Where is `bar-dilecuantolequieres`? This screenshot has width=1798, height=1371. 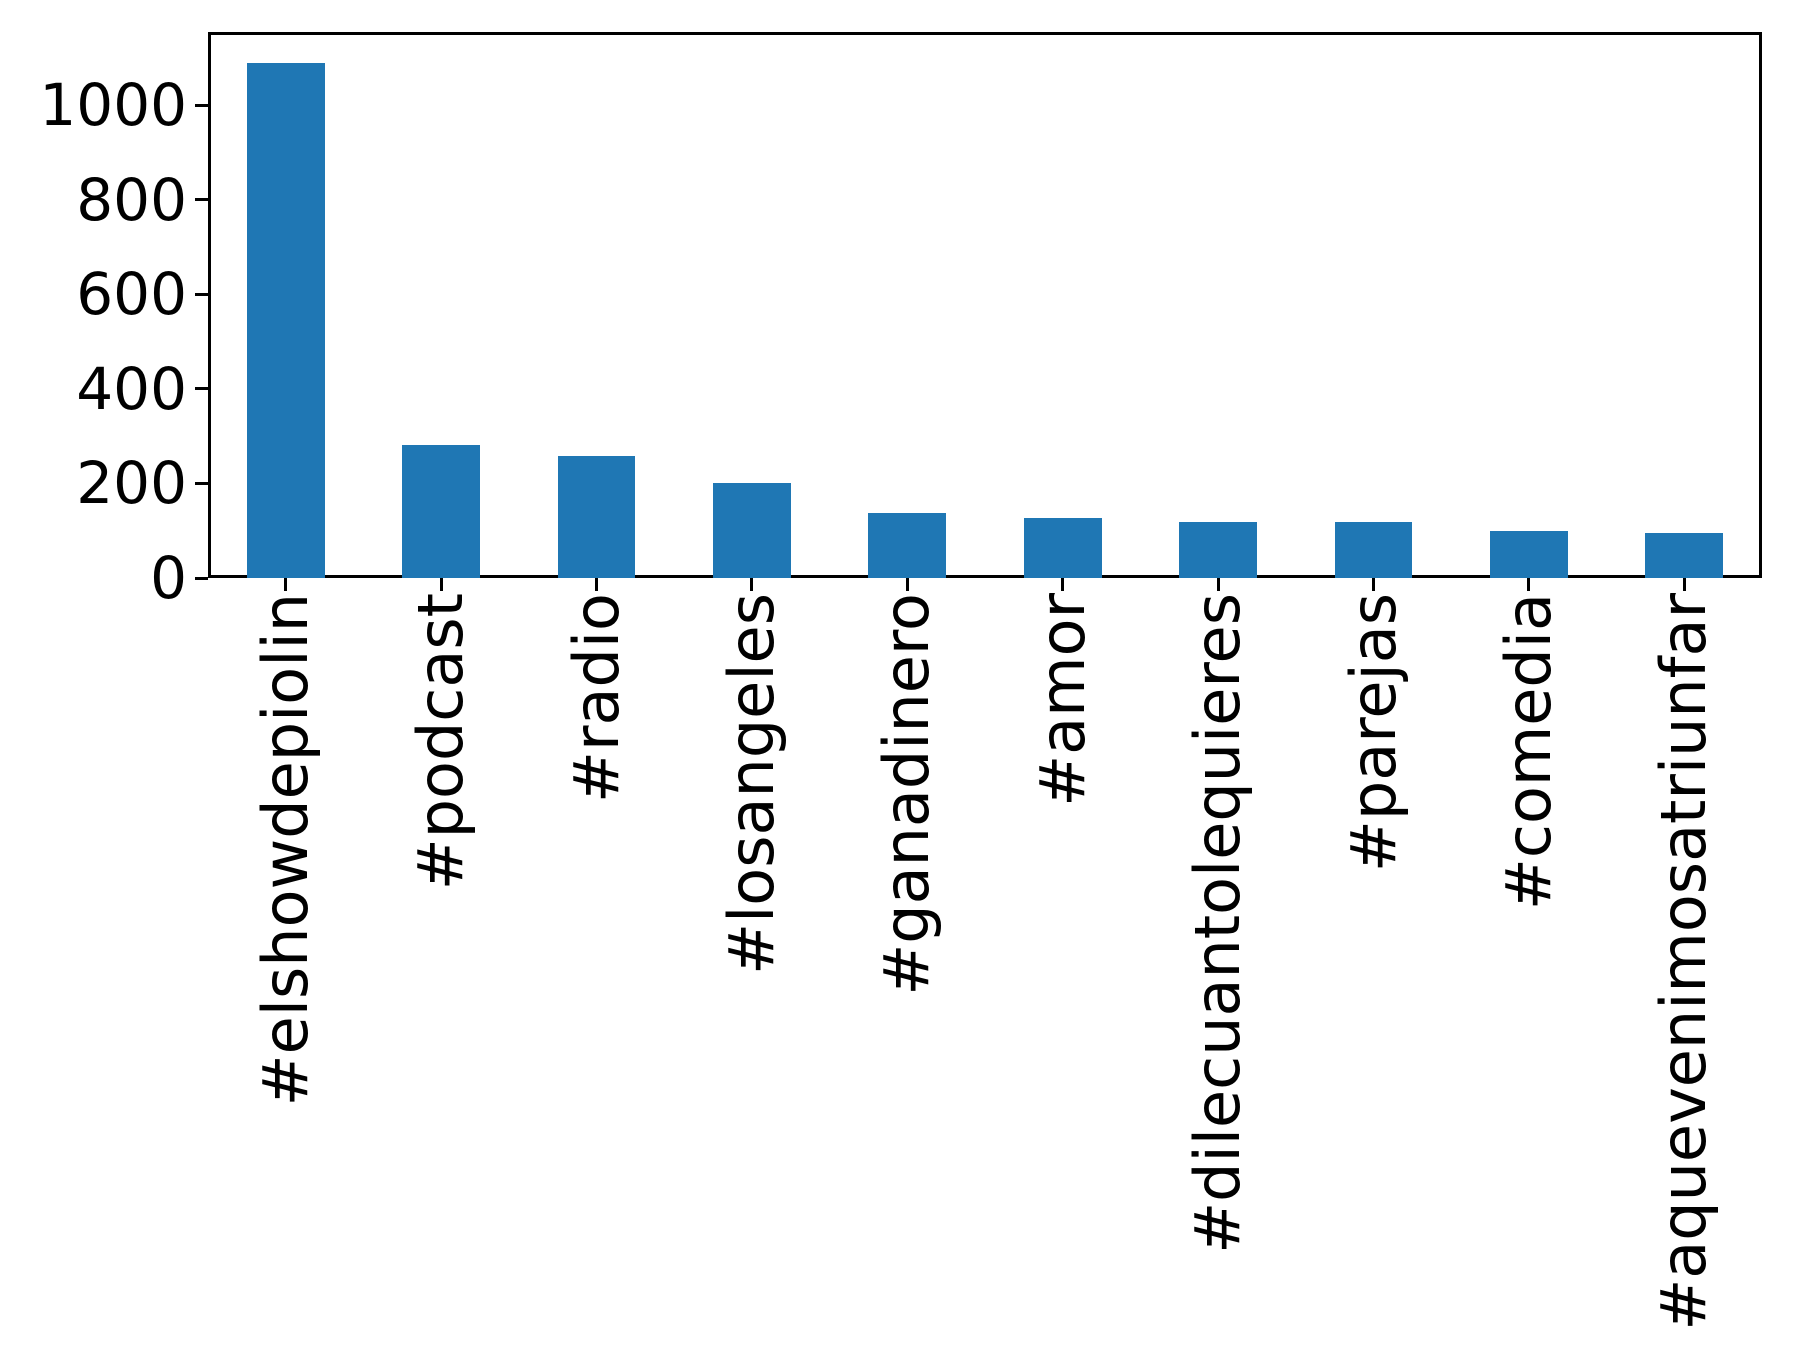 bar-dilecuantolequieres is located at coordinates (1218, 549).